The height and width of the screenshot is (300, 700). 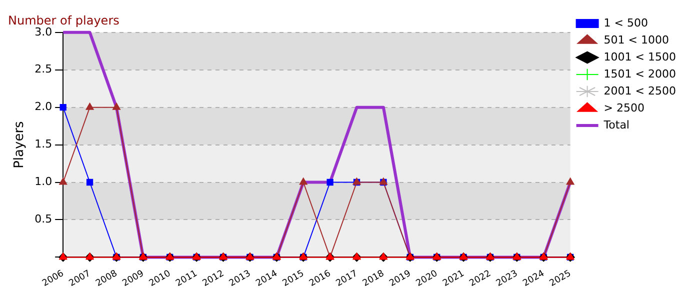 What do you see at coordinates (616, 125) in the screenshot?
I see `legend-label: Total` at bounding box center [616, 125].